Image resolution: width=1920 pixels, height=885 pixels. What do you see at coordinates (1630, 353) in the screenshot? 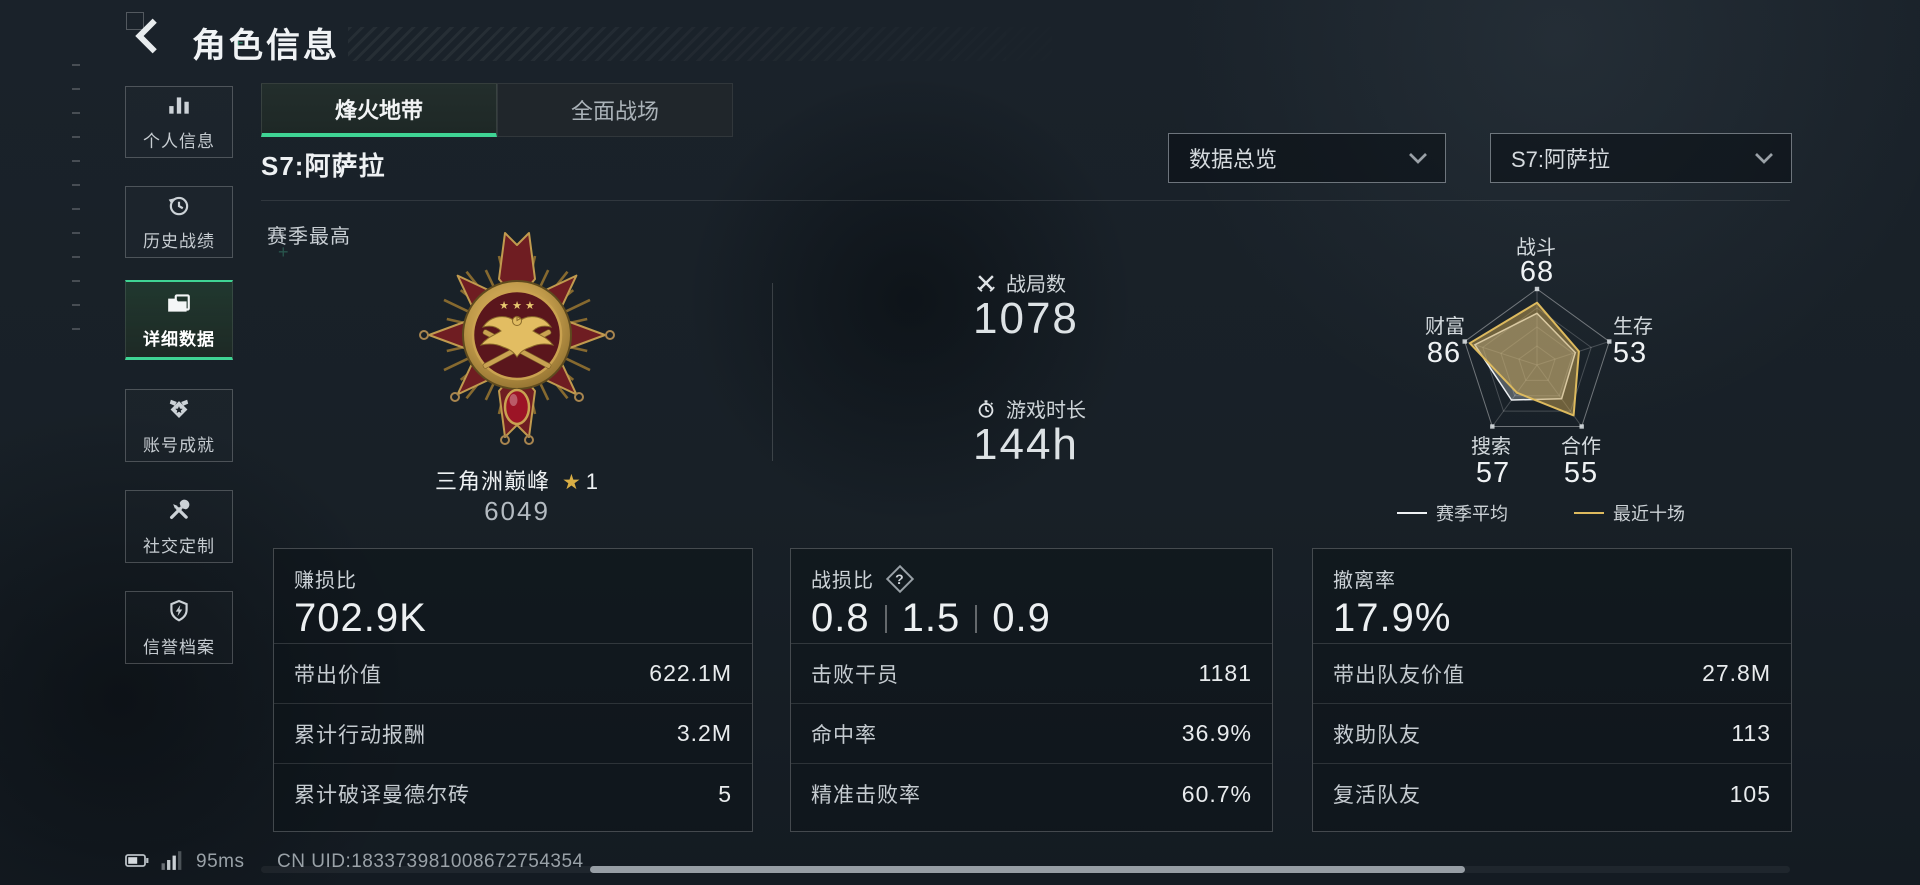
I see `radar-value-survival: 53` at bounding box center [1630, 353].